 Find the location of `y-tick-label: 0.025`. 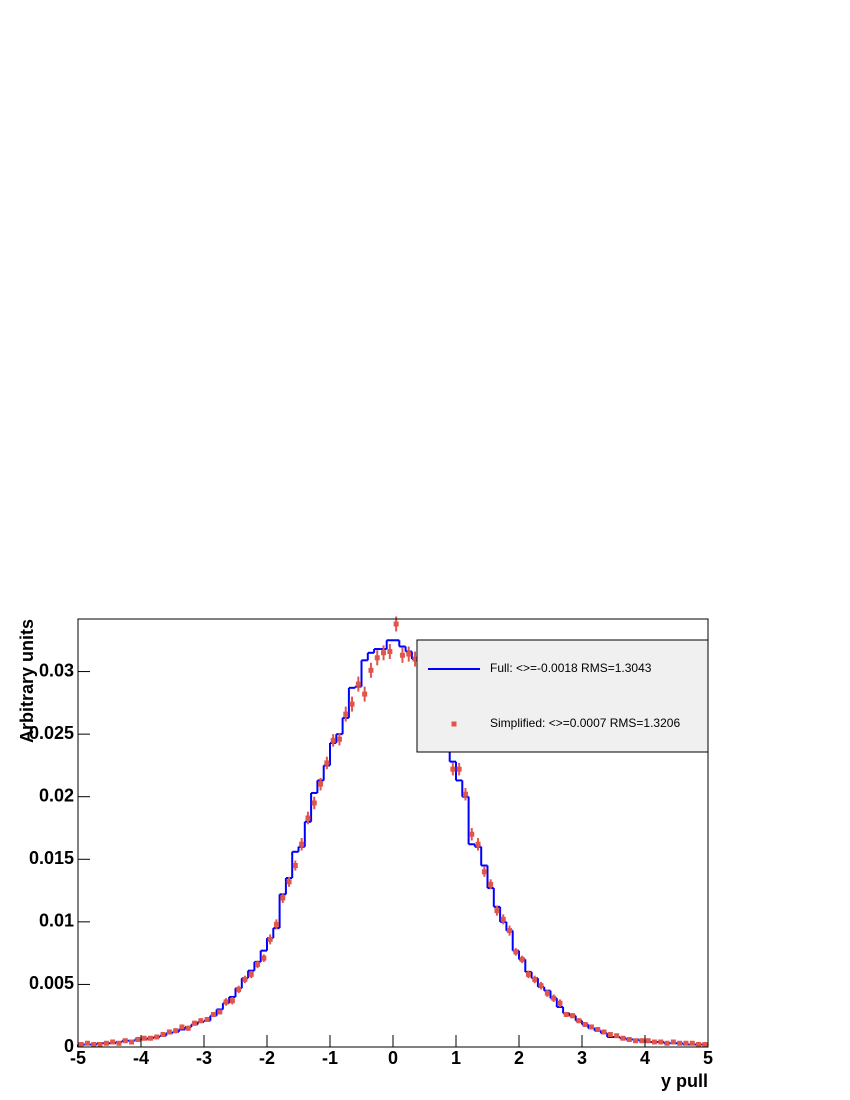

y-tick-label: 0.025 is located at coordinates (51, 733).